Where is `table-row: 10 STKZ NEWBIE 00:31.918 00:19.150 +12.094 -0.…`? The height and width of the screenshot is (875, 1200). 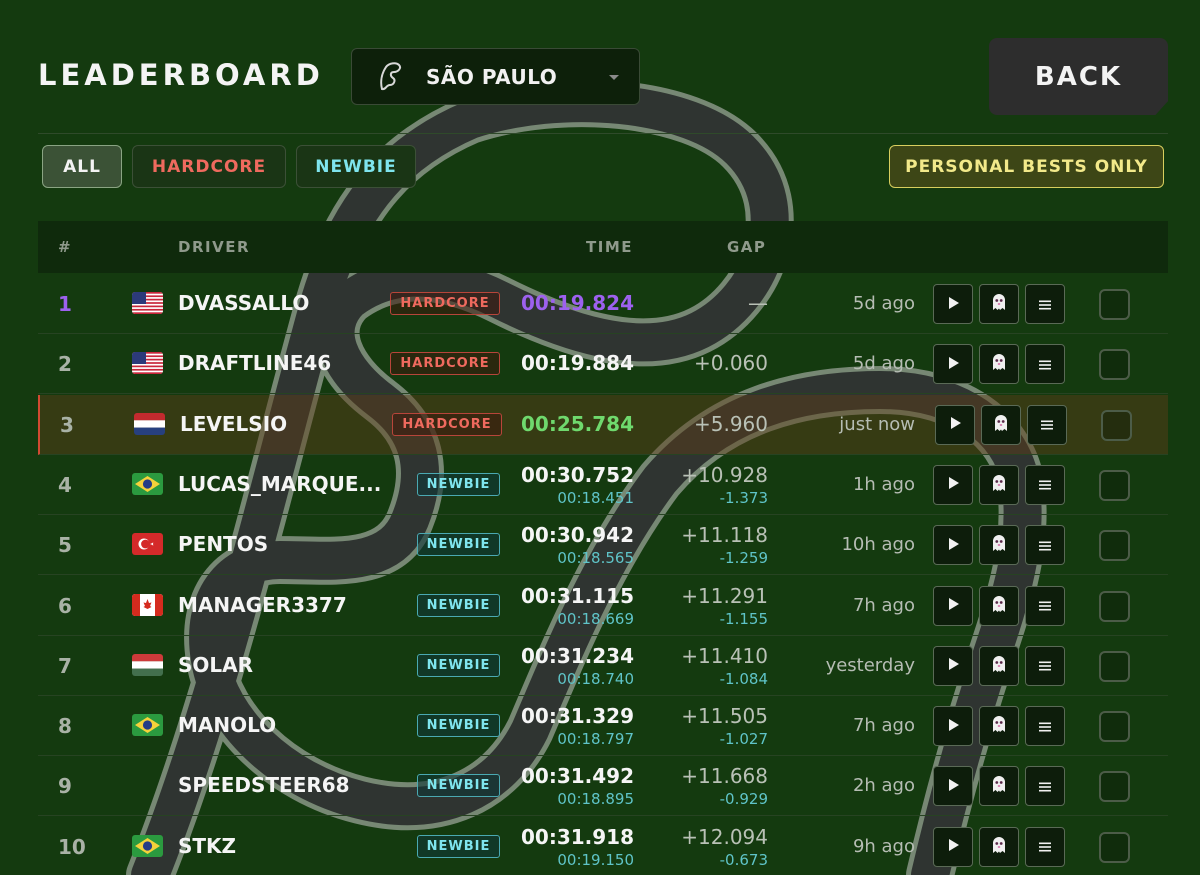 table-row: 10 STKZ NEWBIE 00:31.918 00:19.150 +12.094 -0.… is located at coordinates (603, 846).